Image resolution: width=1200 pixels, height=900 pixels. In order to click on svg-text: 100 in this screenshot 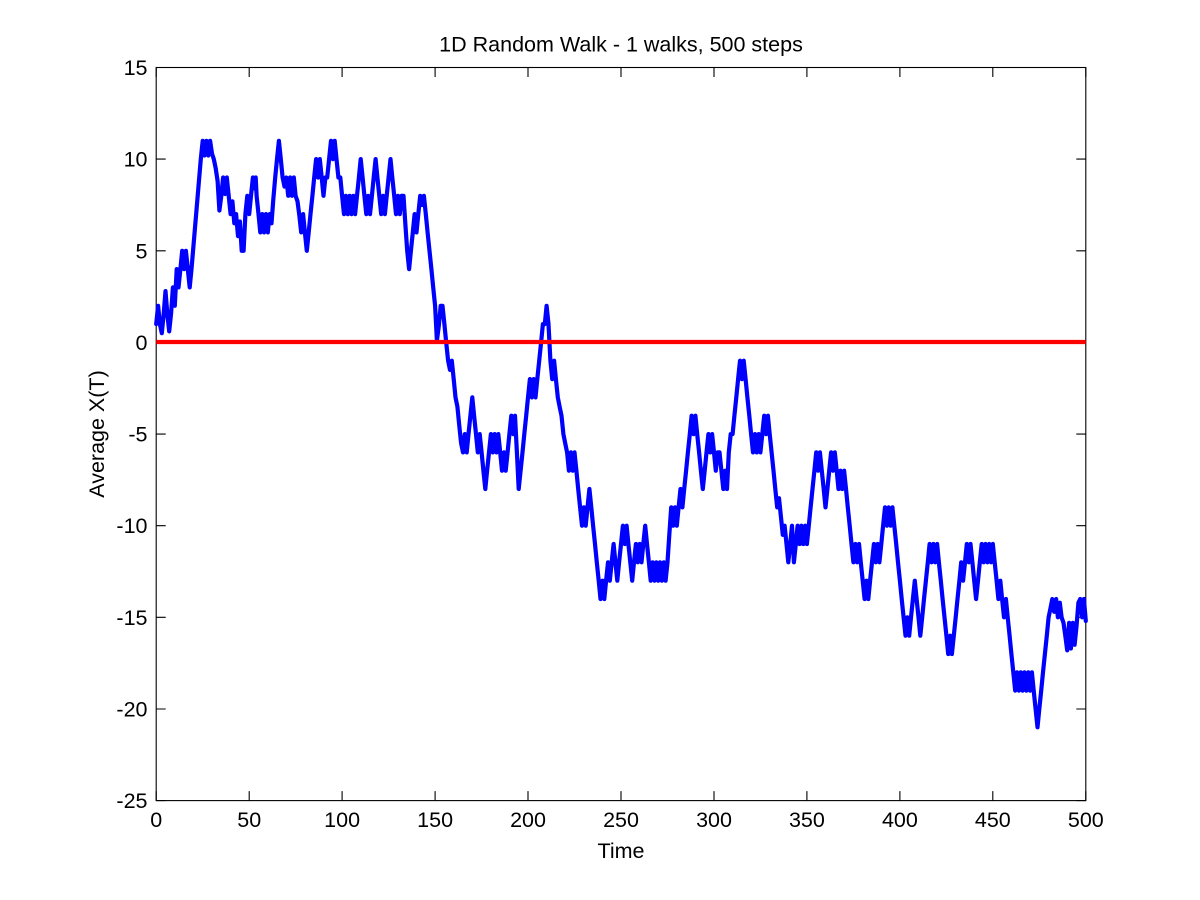, I will do `click(342, 820)`.